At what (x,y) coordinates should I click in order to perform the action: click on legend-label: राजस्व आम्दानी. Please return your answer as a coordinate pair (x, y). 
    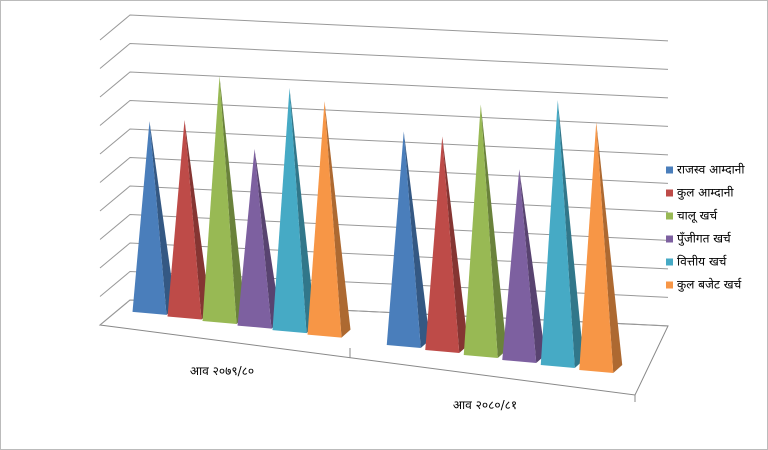
    Looking at the image, I should click on (711, 170).